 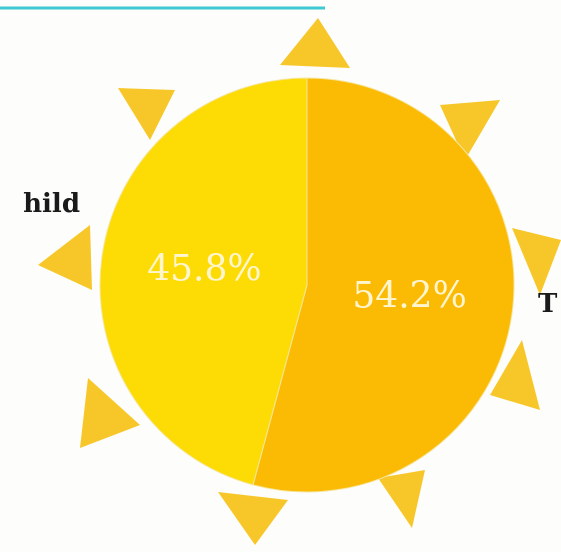 What do you see at coordinates (548, 304) in the screenshot?
I see `category-label: T` at bounding box center [548, 304].